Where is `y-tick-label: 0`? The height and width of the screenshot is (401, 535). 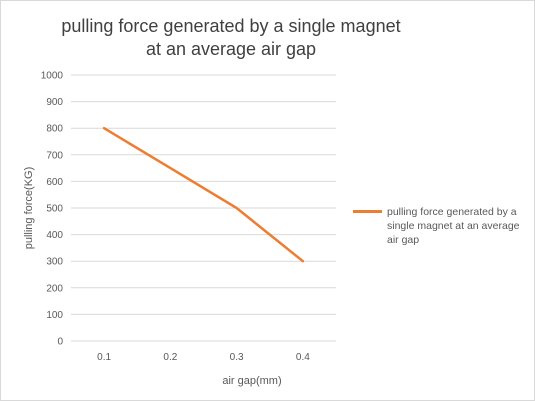 y-tick-label: 0 is located at coordinates (60, 342).